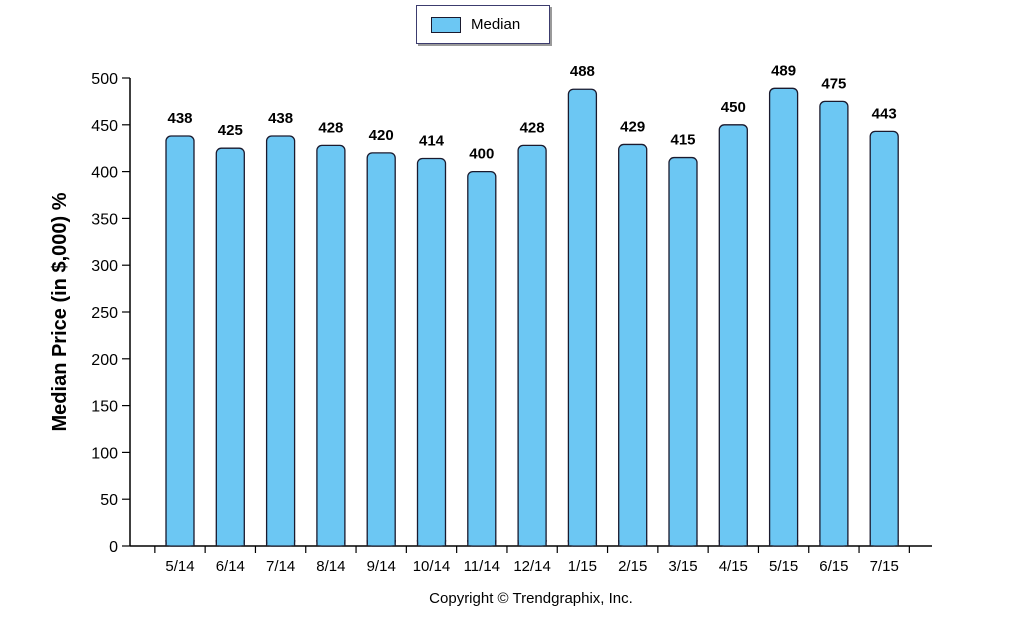 The height and width of the screenshot is (634, 1014). Describe the element at coordinates (682, 140) in the screenshot. I see `bar-value-label: 415` at that location.